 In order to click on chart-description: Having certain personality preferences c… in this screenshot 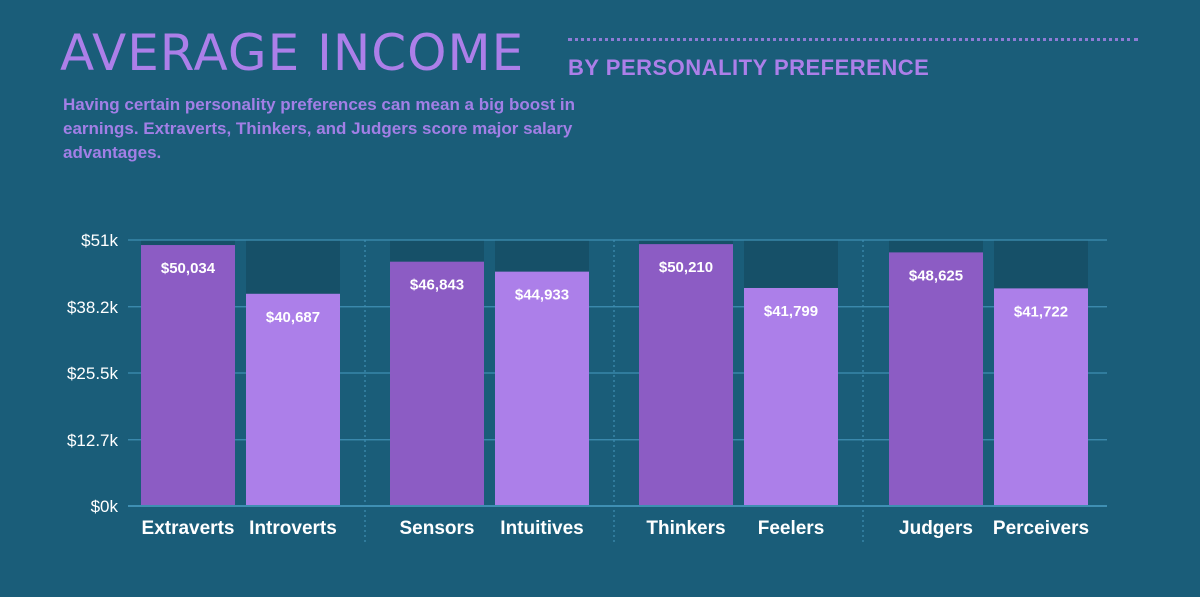, I will do `click(319, 128)`.